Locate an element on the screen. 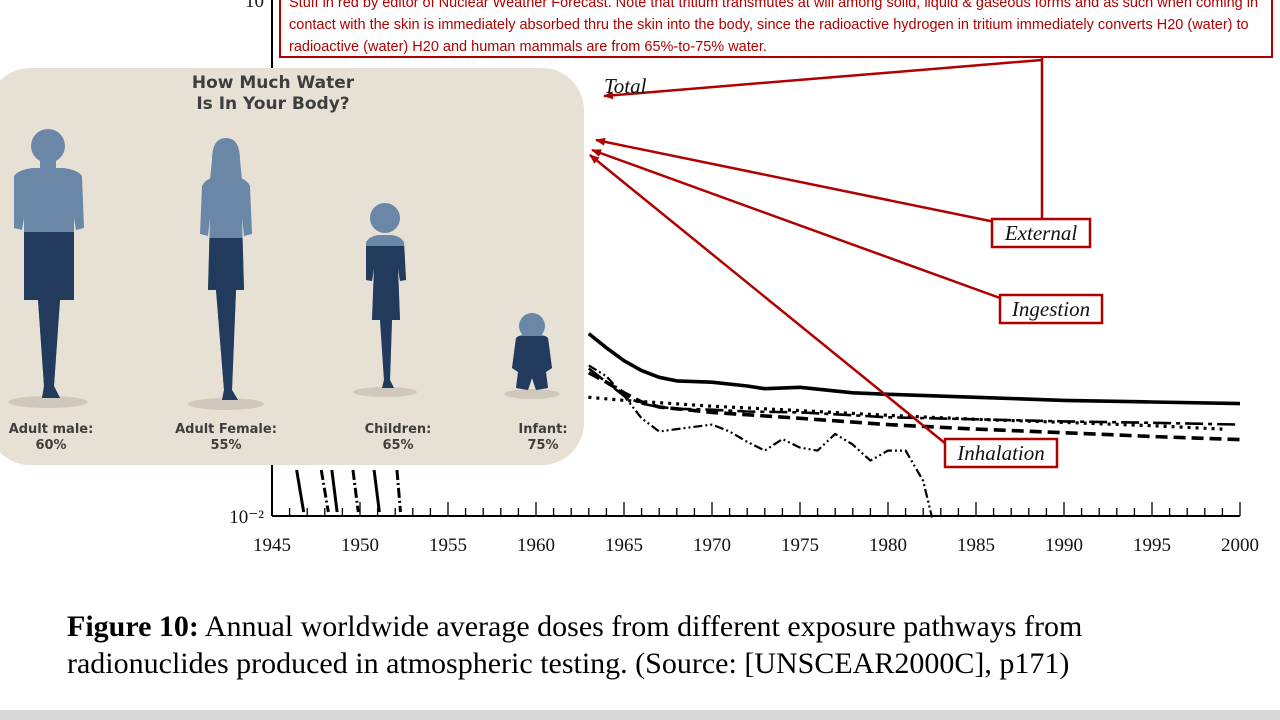 The height and width of the screenshot is (720, 1280). infographic-title-line-1: How Much Water is located at coordinates (273, 83).